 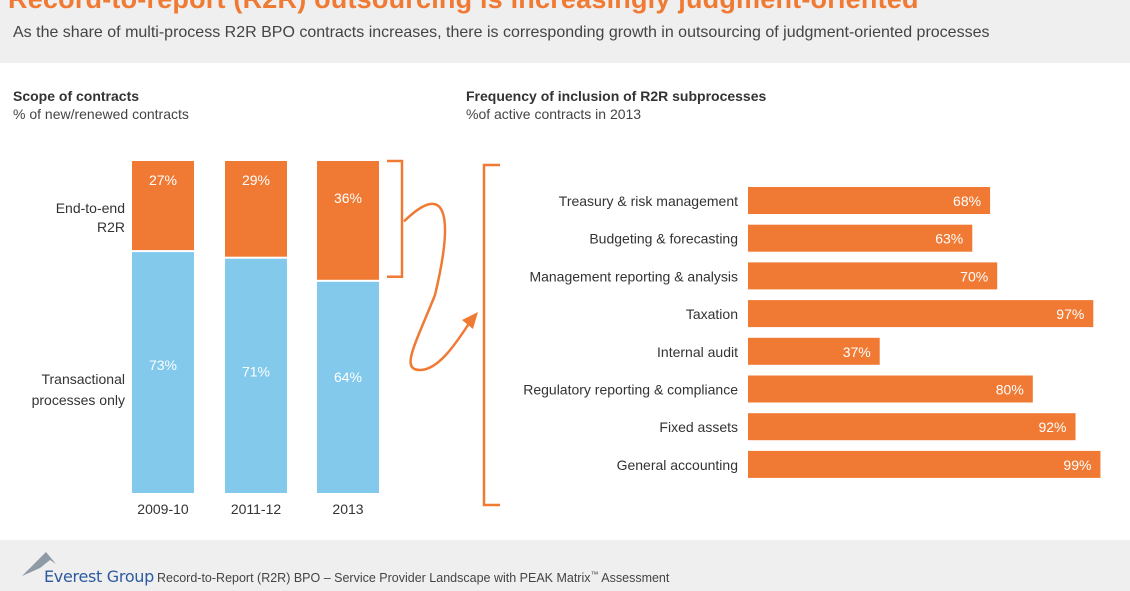 What do you see at coordinates (83, 379) in the screenshot?
I see `series-label-transactional-line-1: Transactional` at bounding box center [83, 379].